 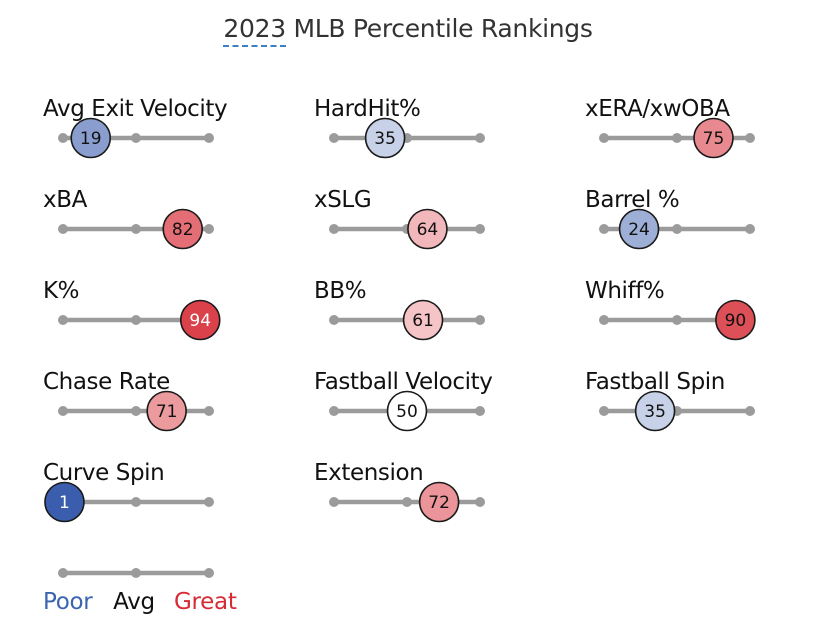 I want to click on metric-whiff-tick-min, so click(x=604, y=320).